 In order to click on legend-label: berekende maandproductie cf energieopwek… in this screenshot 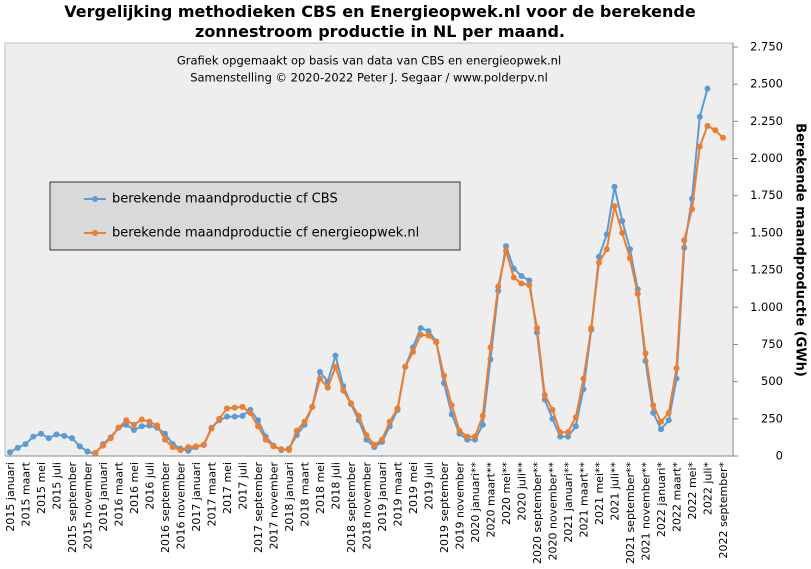, I will do `click(265, 233)`.